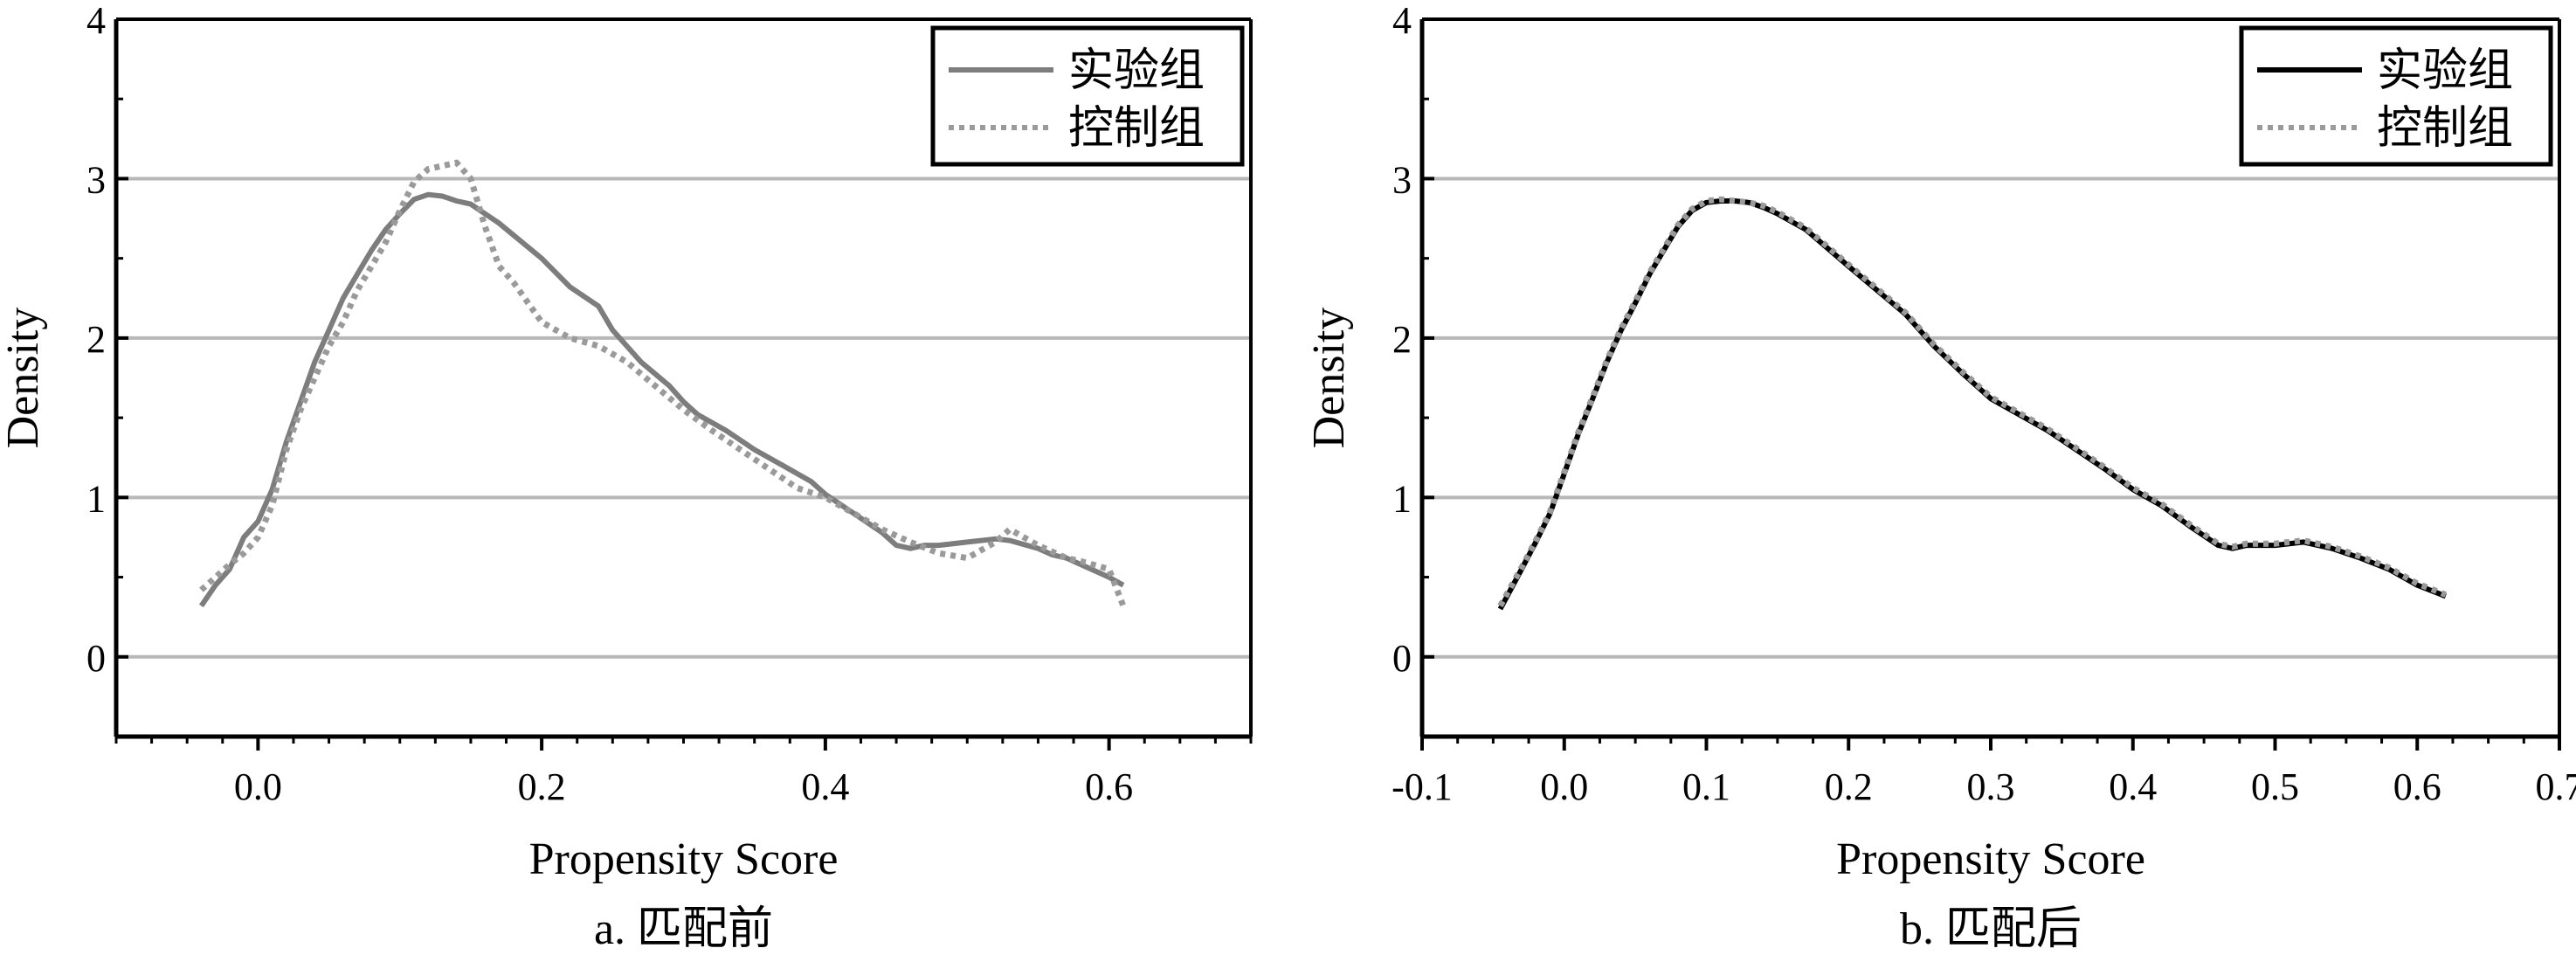  What do you see at coordinates (1706, 786) in the screenshot?
I see `x-tick-label: 0.1` at bounding box center [1706, 786].